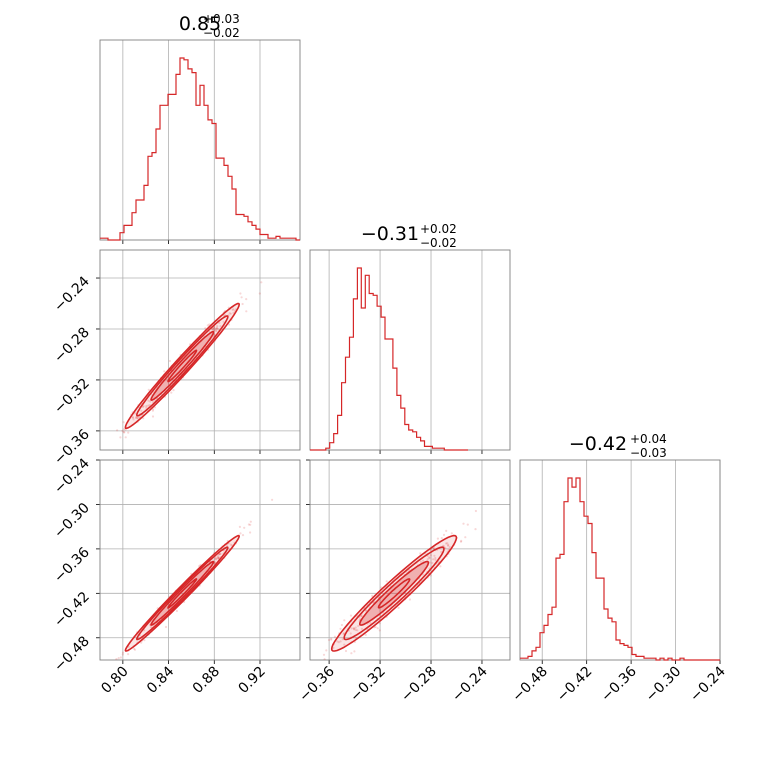 Image resolution: width=760 pixels, height=760 pixels. Describe the element at coordinates (648, 439) in the screenshot. I see `title-param-2-sup: +0.04` at that location.